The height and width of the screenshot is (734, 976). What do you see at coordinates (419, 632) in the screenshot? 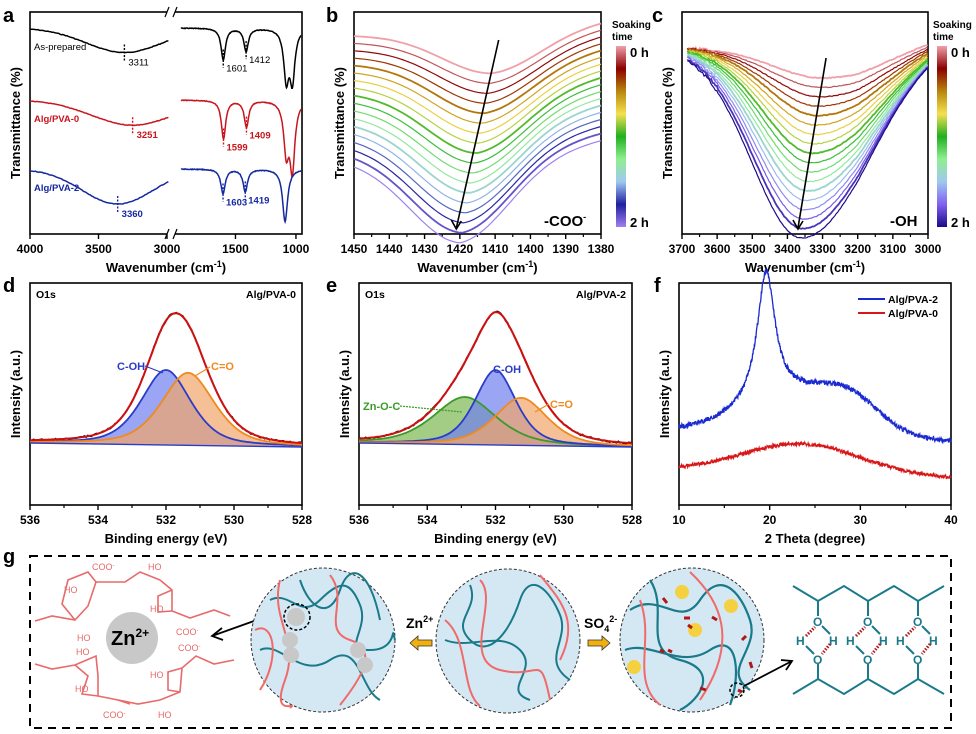
I see `transition-zn-arrow: Zn2+` at bounding box center [419, 632].